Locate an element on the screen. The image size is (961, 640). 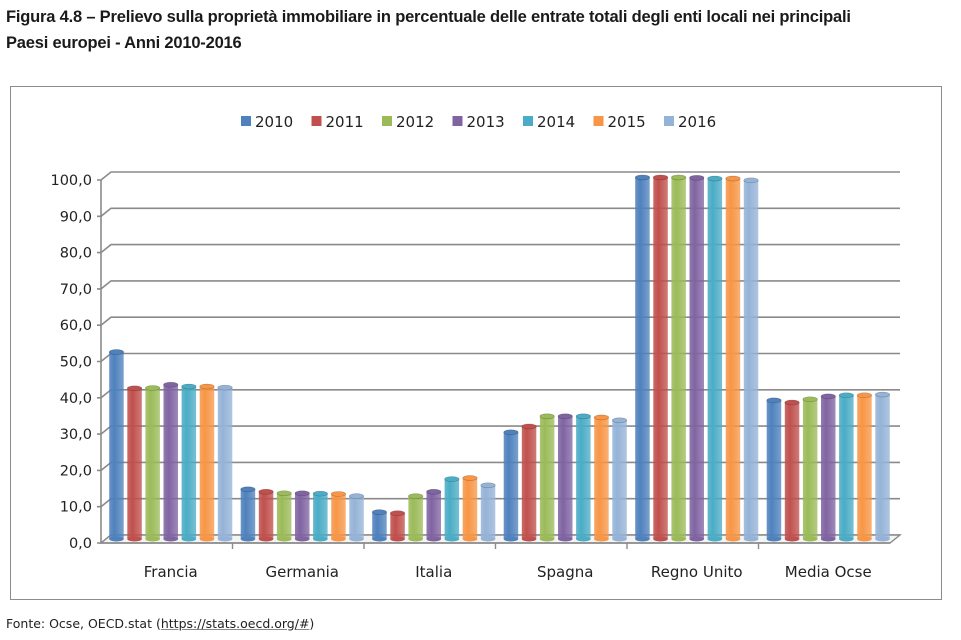
x-tick-label: Germania is located at coordinates (302, 572).